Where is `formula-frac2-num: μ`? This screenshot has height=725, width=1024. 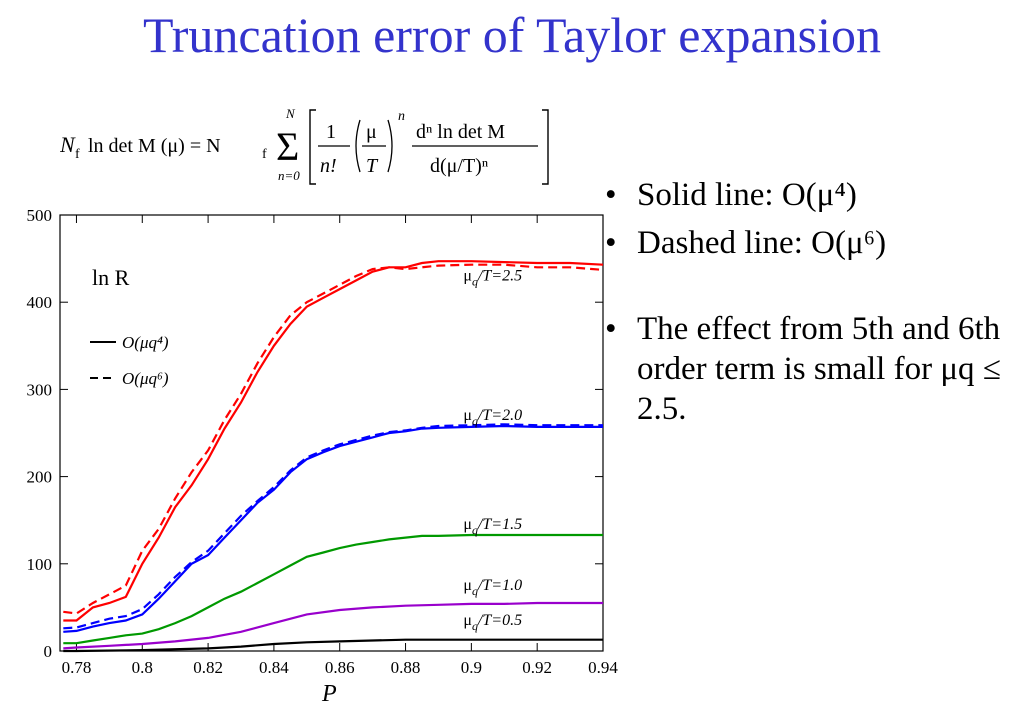
formula-frac2-num: μ is located at coordinates (371, 132).